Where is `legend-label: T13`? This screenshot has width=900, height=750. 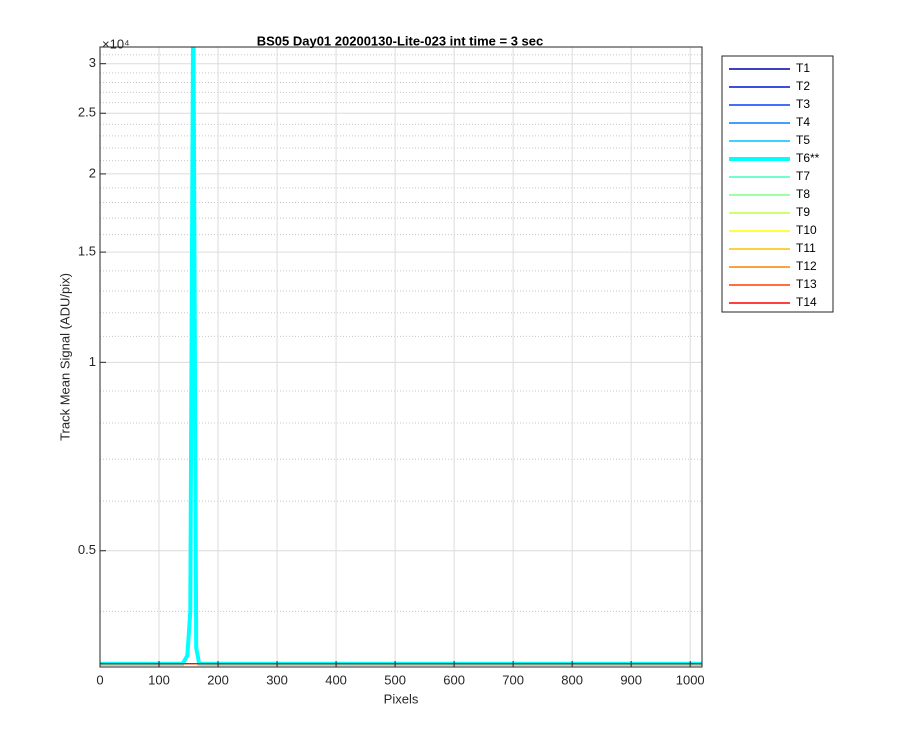
legend-label: T13 is located at coordinates (806, 284).